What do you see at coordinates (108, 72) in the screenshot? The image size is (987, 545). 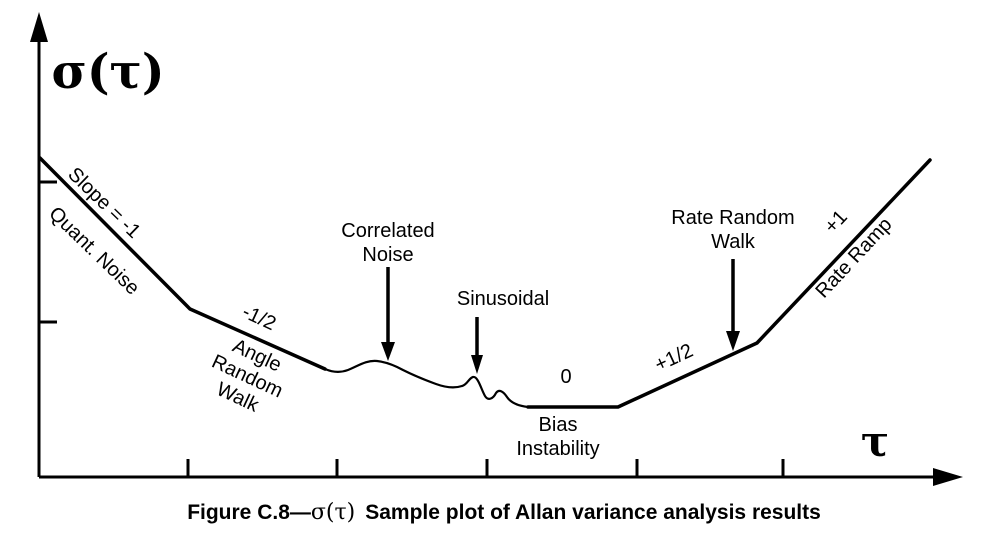 I see `y-axis-label: σ(τ)` at bounding box center [108, 72].